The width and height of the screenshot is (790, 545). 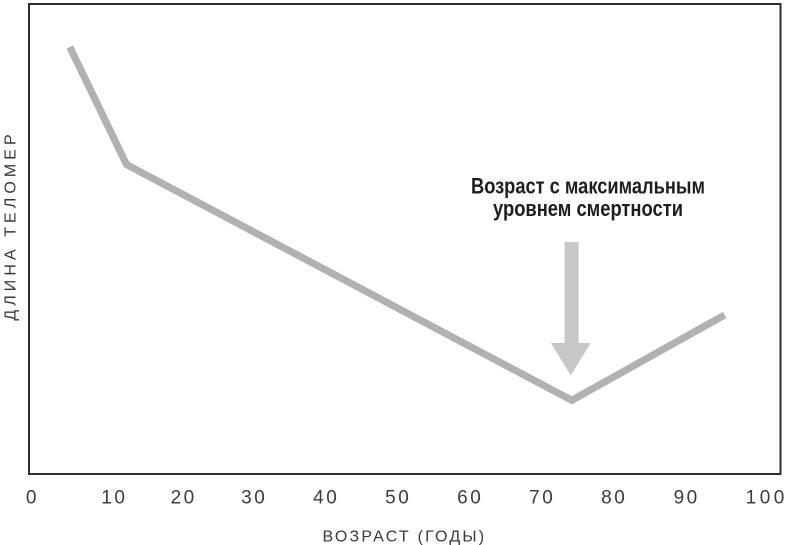 I want to click on svg-text: уровнем смертности, so click(x=588, y=208).